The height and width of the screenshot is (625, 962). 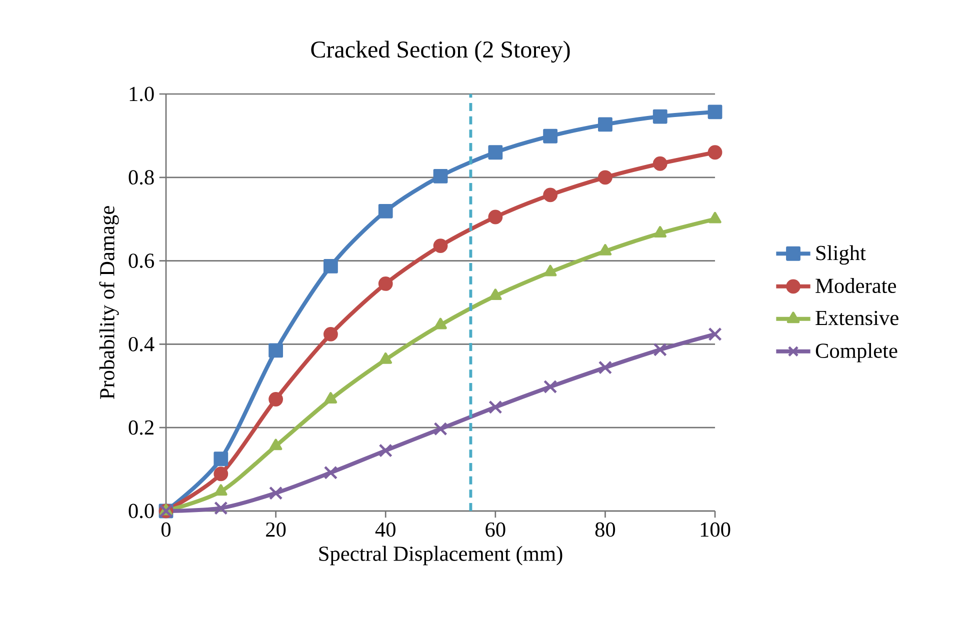 What do you see at coordinates (841, 255) in the screenshot?
I see `legend-label: Slight` at bounding box center [841, 255].